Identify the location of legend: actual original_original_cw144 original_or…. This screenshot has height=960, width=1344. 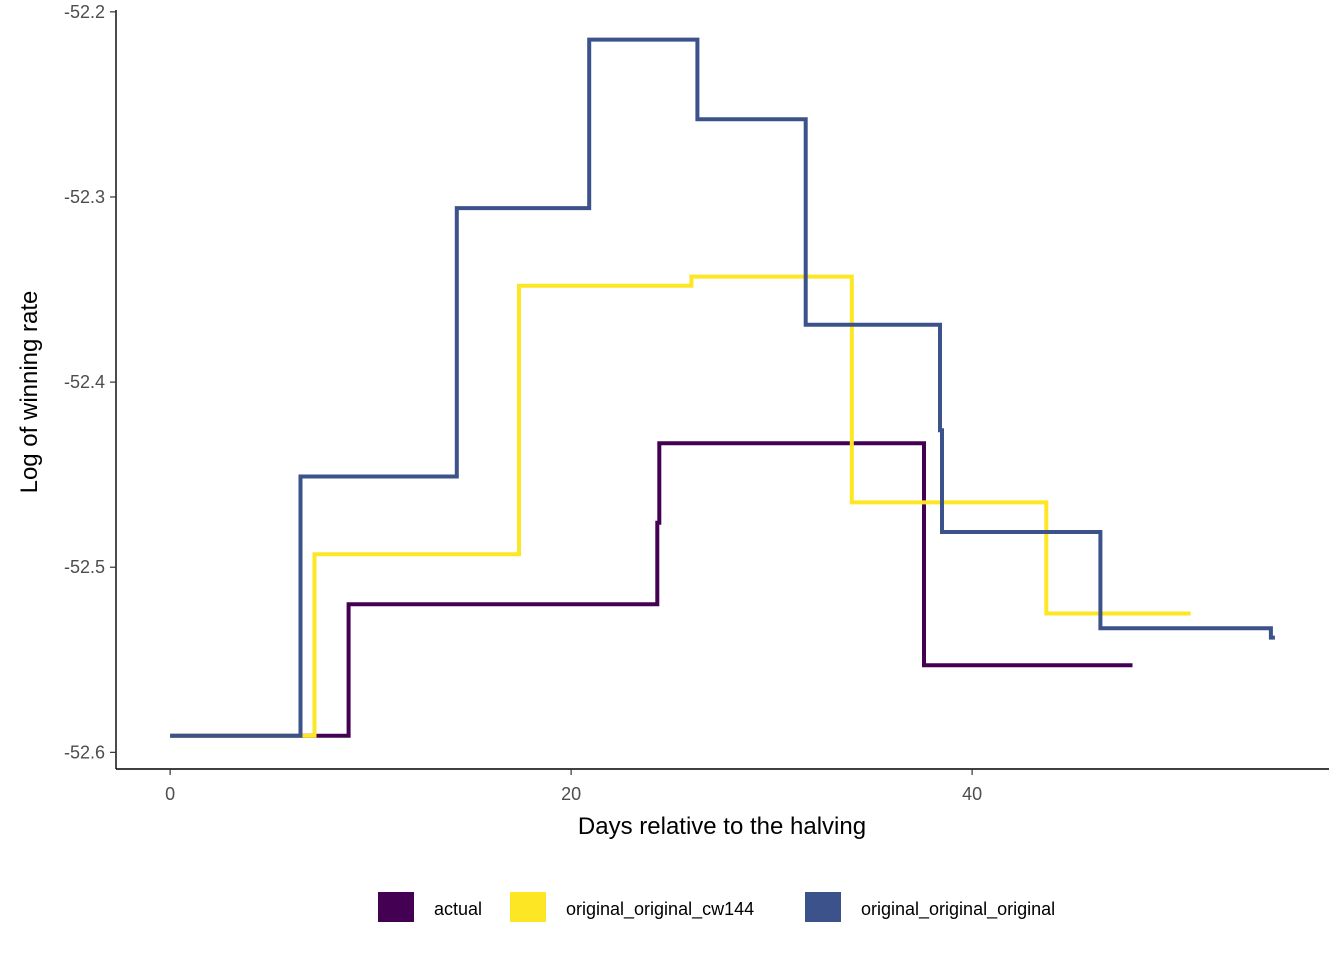
(716, 907).